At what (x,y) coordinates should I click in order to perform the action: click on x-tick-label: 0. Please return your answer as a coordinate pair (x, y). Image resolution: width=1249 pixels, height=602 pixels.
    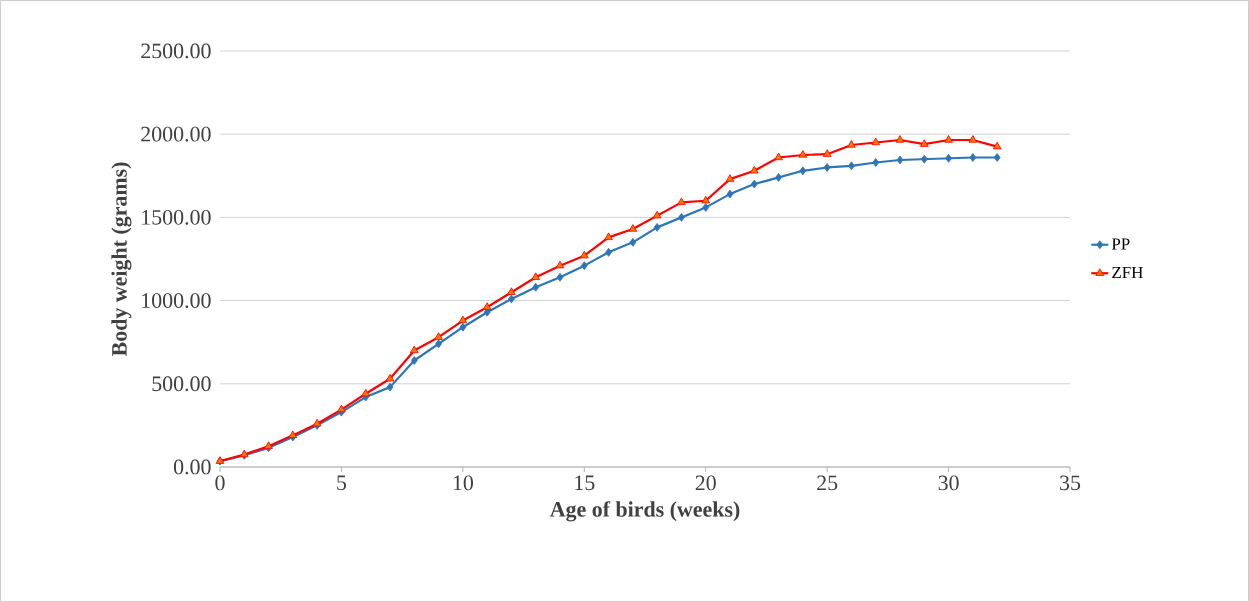
    Looking at the image, I should click on (220, 483).